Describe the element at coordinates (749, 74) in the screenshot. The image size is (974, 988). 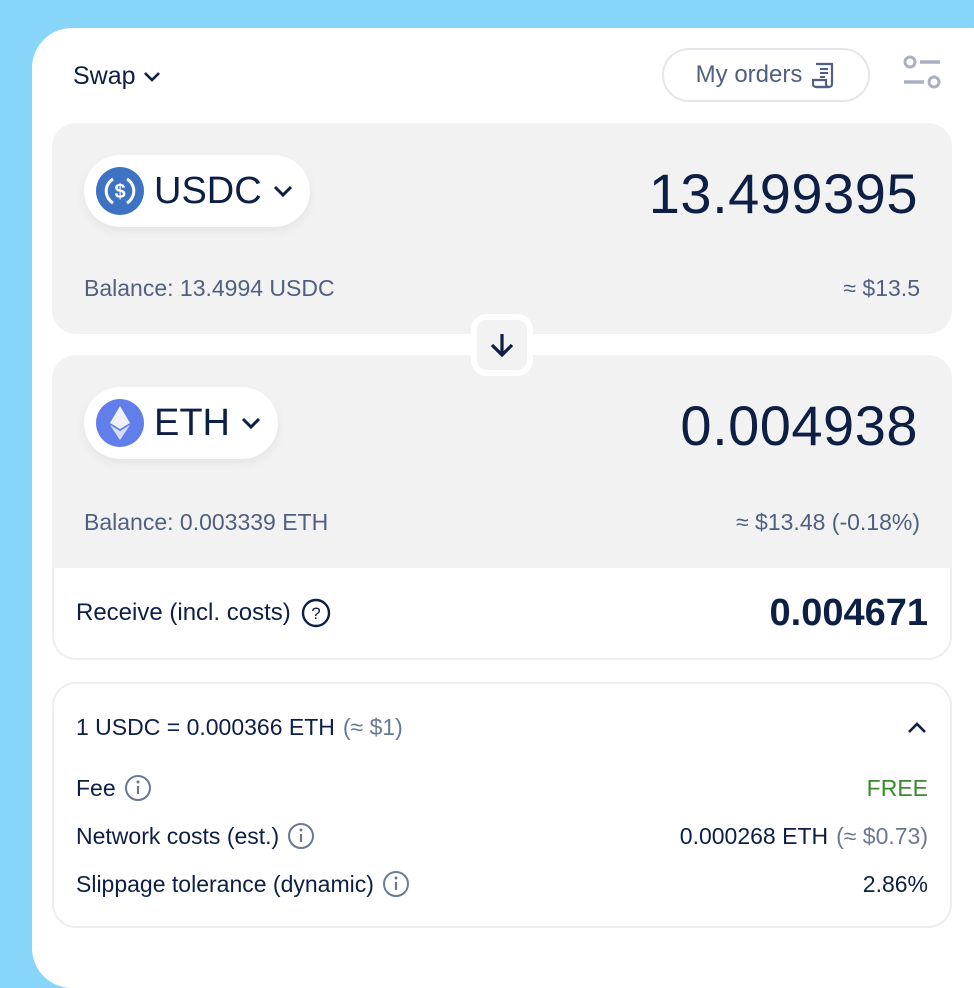
I see `my-orders-label: My orders` at that location.